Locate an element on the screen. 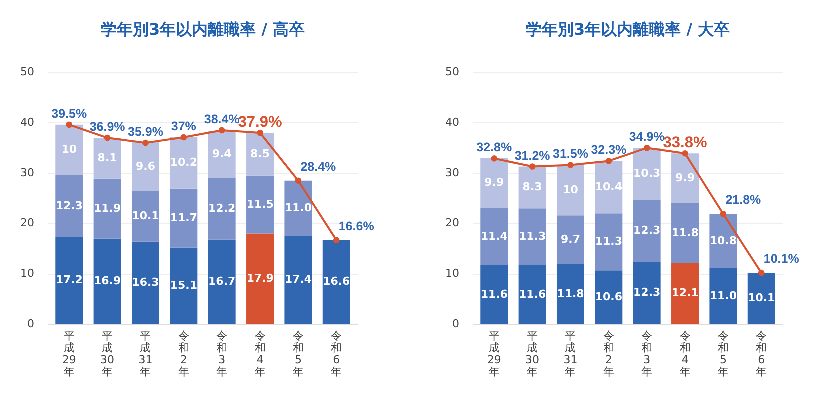 The height and width of the screenshot is (398, 813). data-label: 10.6 is located at coordinates (609, 297).